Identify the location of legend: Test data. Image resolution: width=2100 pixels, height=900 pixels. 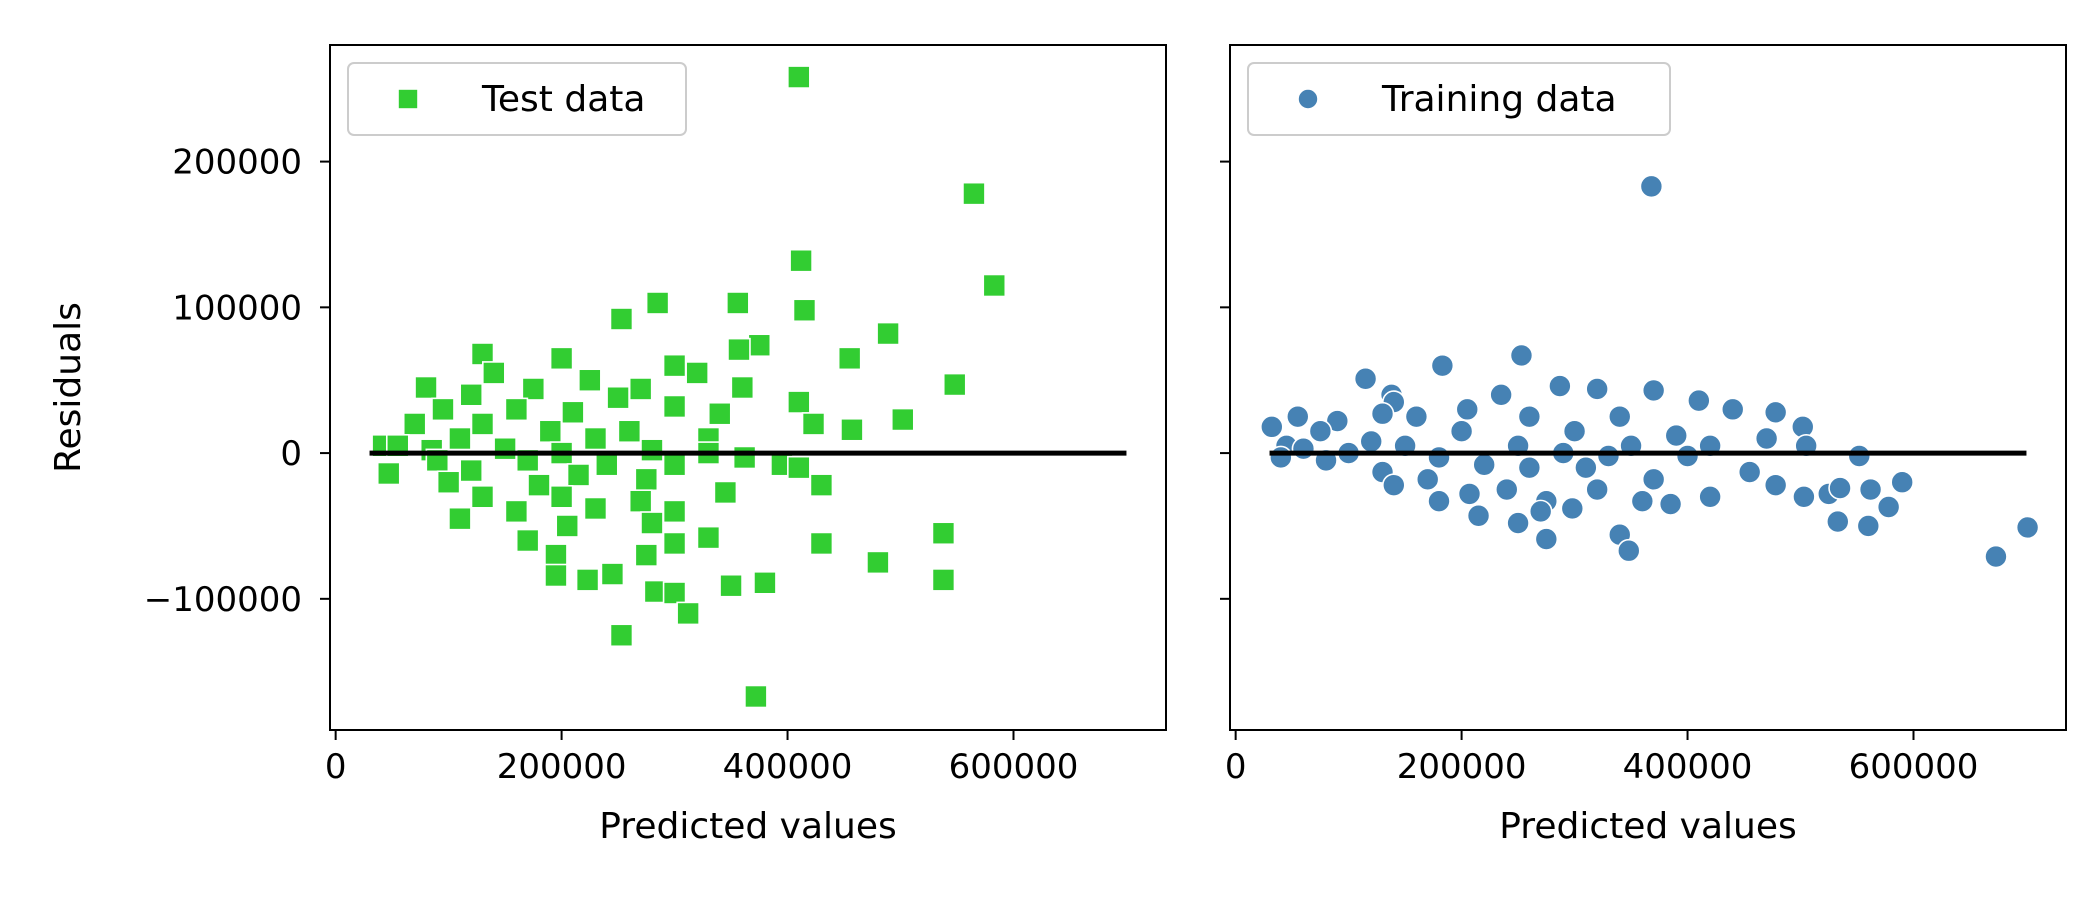
(517, 99).